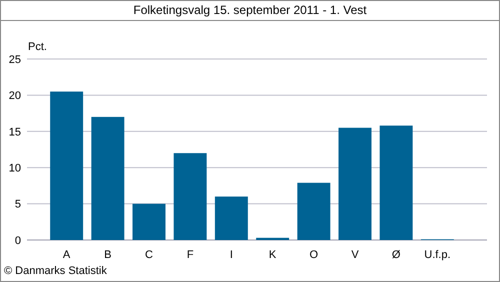  Describe the element at coordinates (66, 255) in the screenshot. I see `x-tick-label: A` at that location.